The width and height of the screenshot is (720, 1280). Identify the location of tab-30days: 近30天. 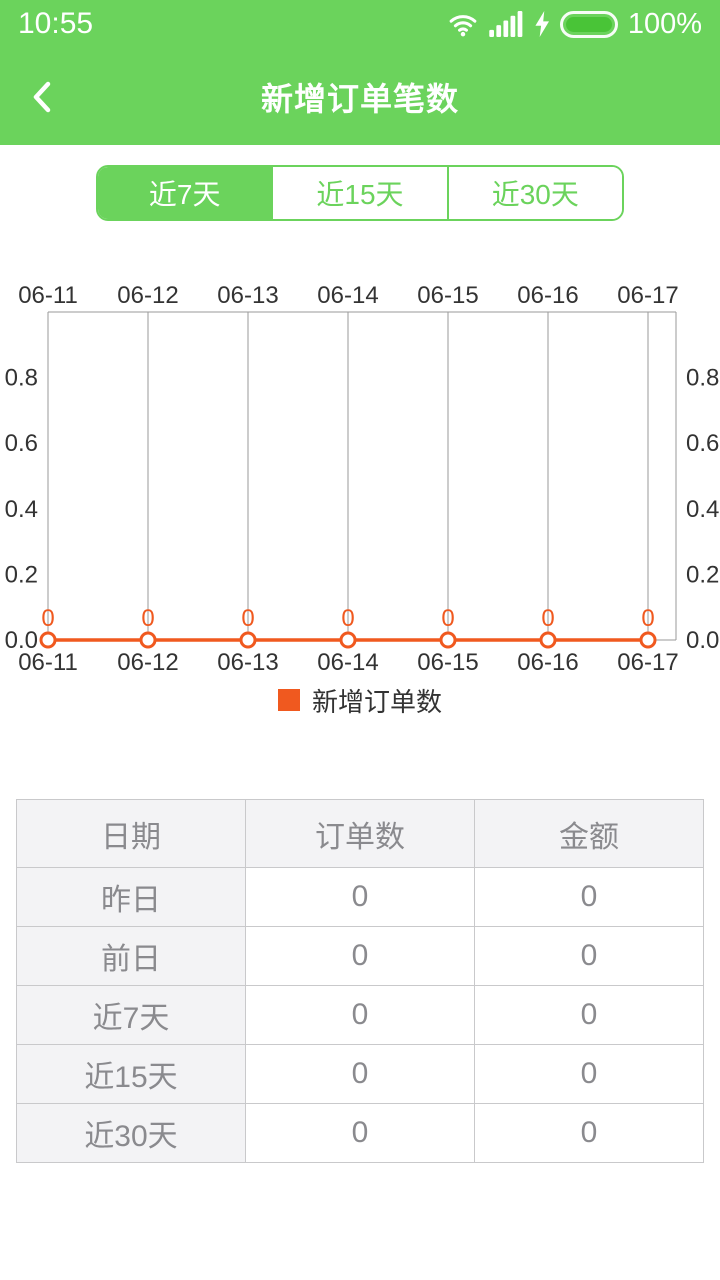
(534, 193).